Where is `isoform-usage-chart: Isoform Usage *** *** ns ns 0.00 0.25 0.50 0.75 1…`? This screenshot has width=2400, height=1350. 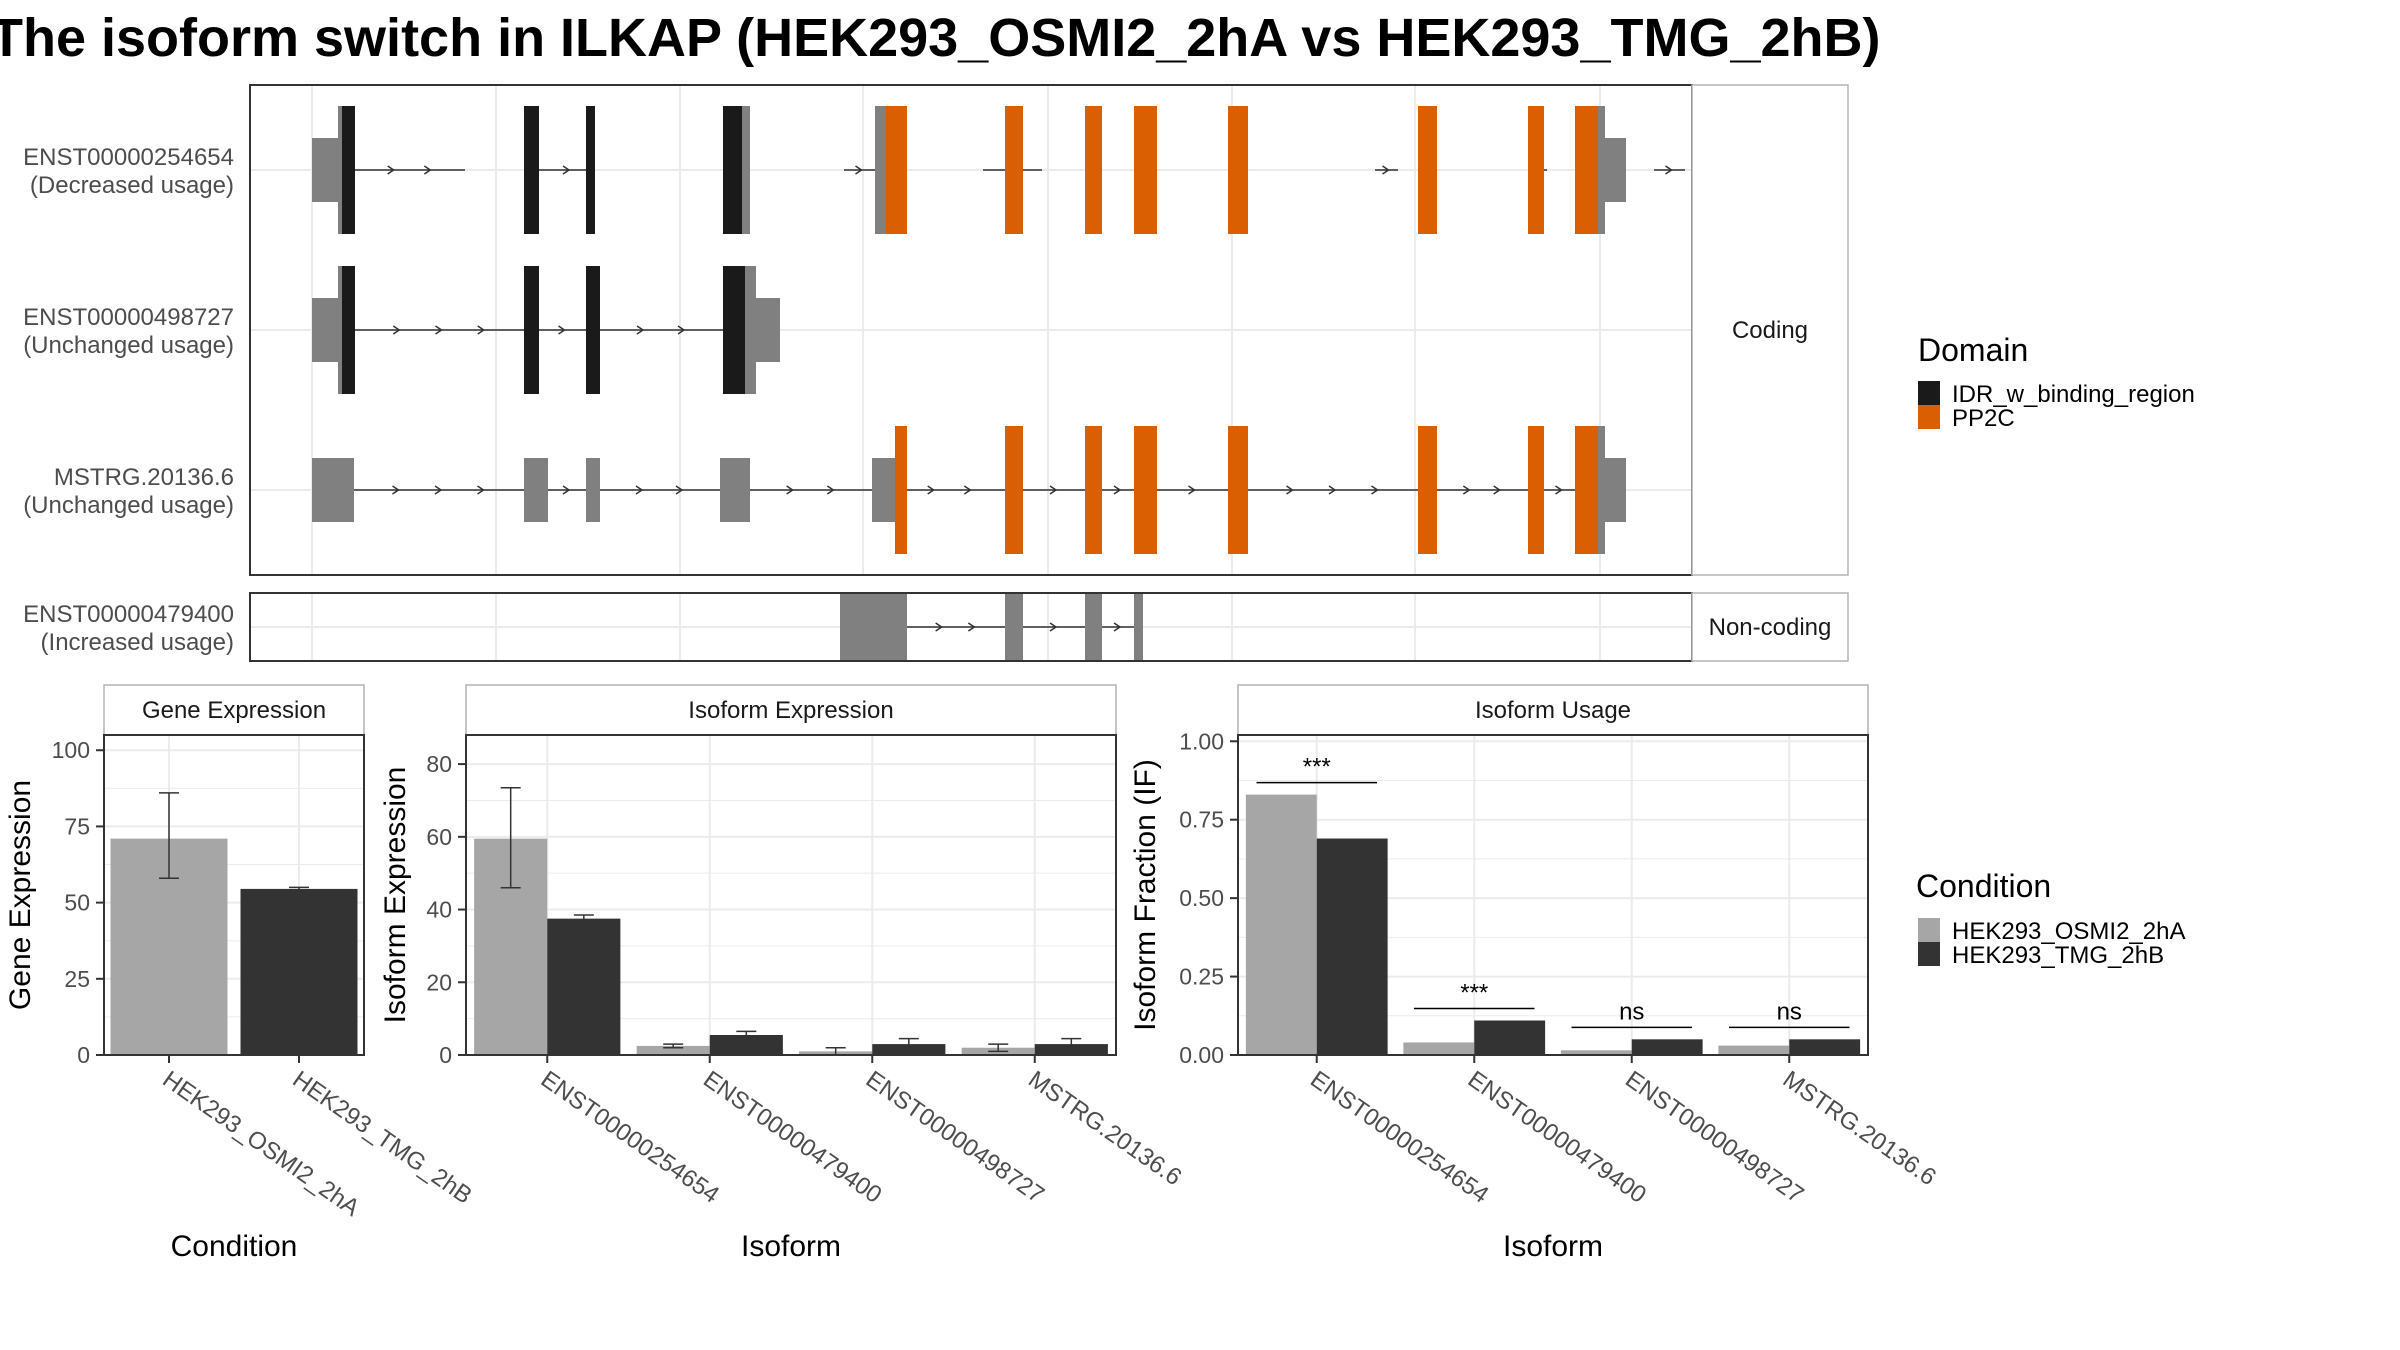
isoform-usage-chart: Isoform Usage *** *** ns ns 0.00 0.25 0.50 0.75 1… is located at coordinates (1535, 973).